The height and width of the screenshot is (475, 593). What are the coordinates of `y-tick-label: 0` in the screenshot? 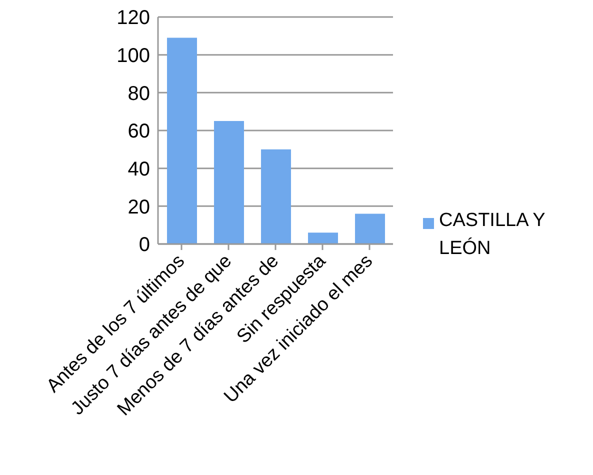 It's located at (144, 245).